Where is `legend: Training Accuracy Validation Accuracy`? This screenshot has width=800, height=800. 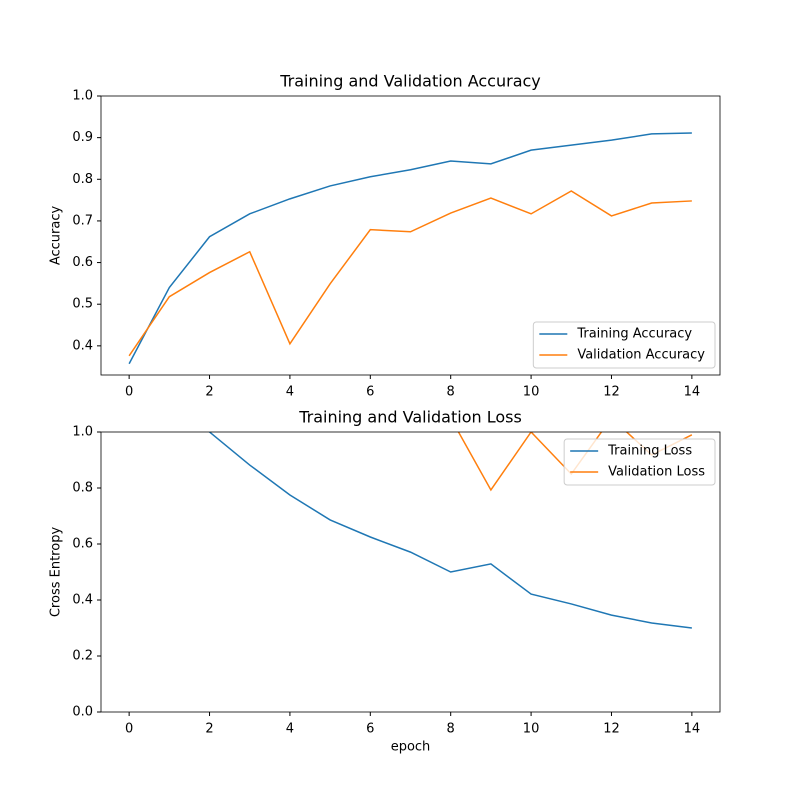
legend: Training Accuracy Validation Accuracy is located at coordinates (624, 345).